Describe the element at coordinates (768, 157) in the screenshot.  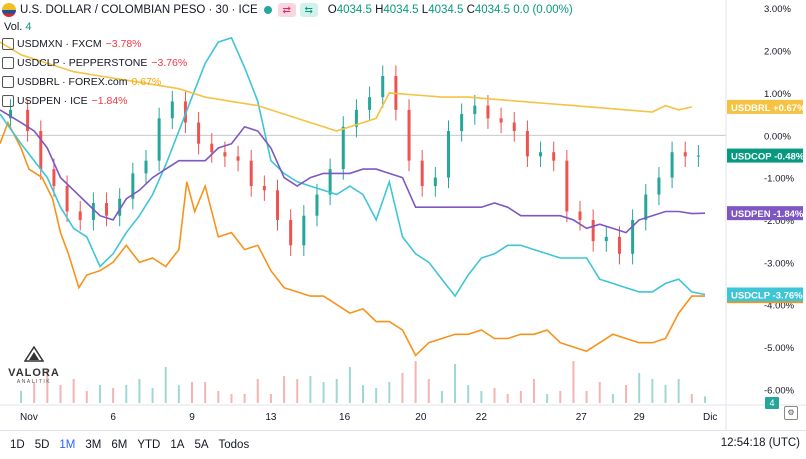
I see `series-end-label: USDCOP -0.48%` at that location.